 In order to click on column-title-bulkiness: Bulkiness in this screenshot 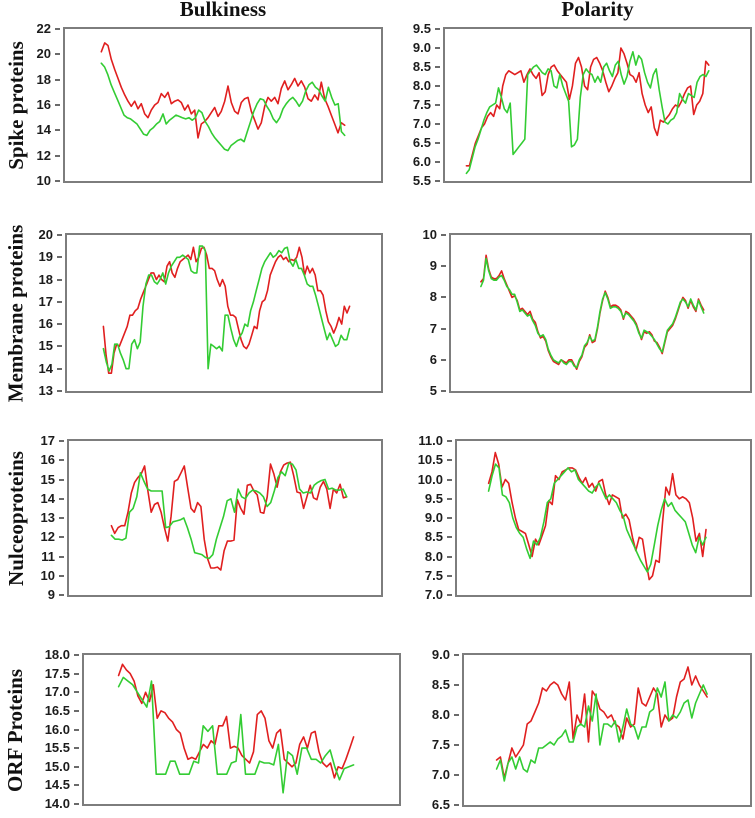, I will do `click(223, 10)`.